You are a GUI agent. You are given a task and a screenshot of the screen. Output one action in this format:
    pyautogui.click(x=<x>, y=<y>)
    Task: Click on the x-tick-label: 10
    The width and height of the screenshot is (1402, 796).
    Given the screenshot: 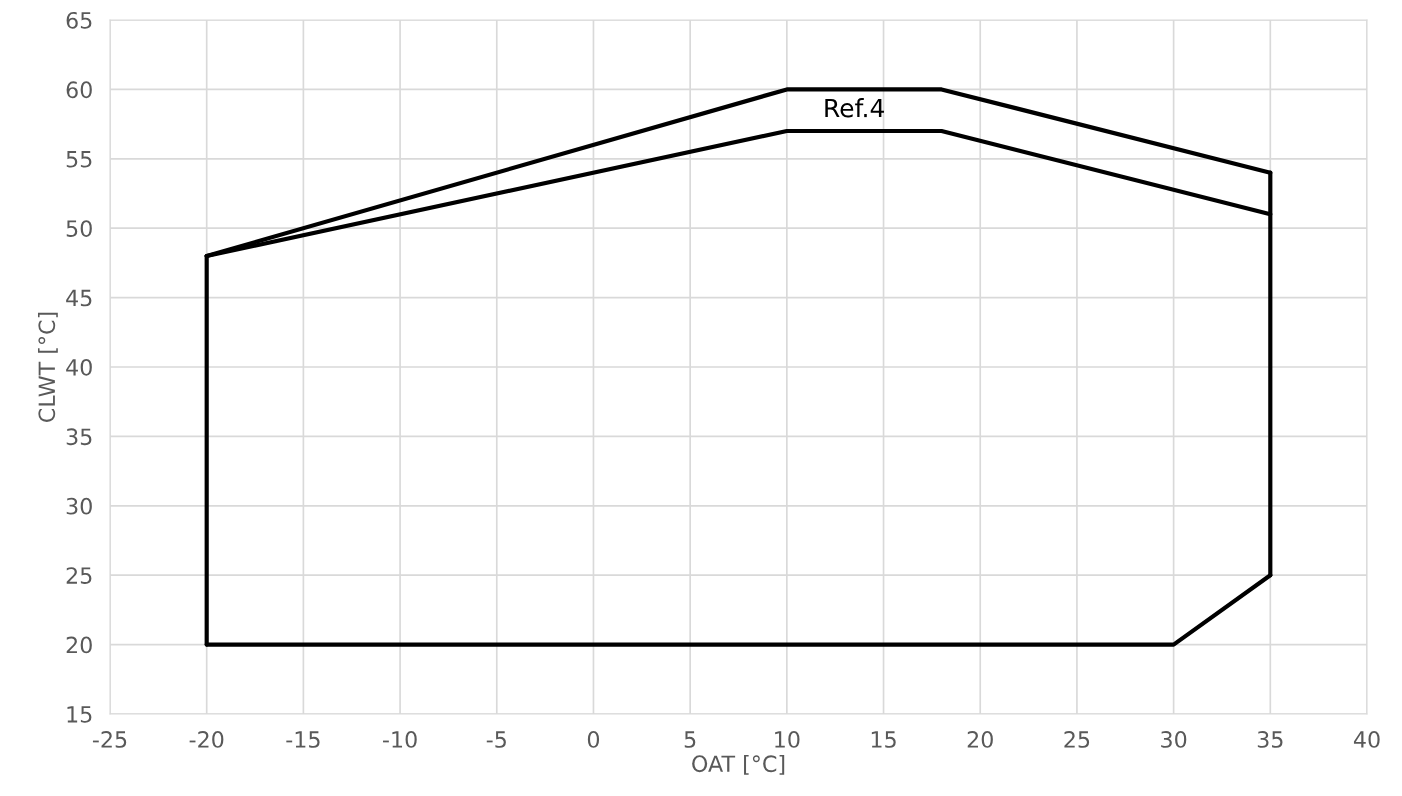 What is the action you would take?
    pyautogui.click(x=787, y=739)
    